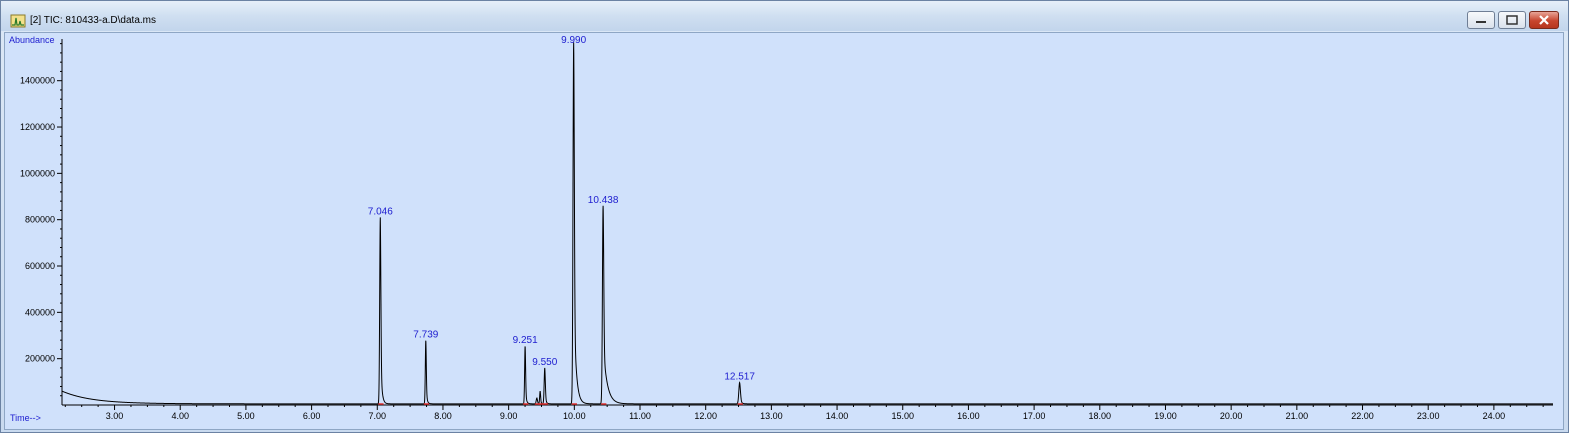 The width and height of the screenshot is (1569, 433). What do you see at coordinates (40, 220) in the screenshot?
I see `y-tick-label: 800000` at bounding box center [40, 220].